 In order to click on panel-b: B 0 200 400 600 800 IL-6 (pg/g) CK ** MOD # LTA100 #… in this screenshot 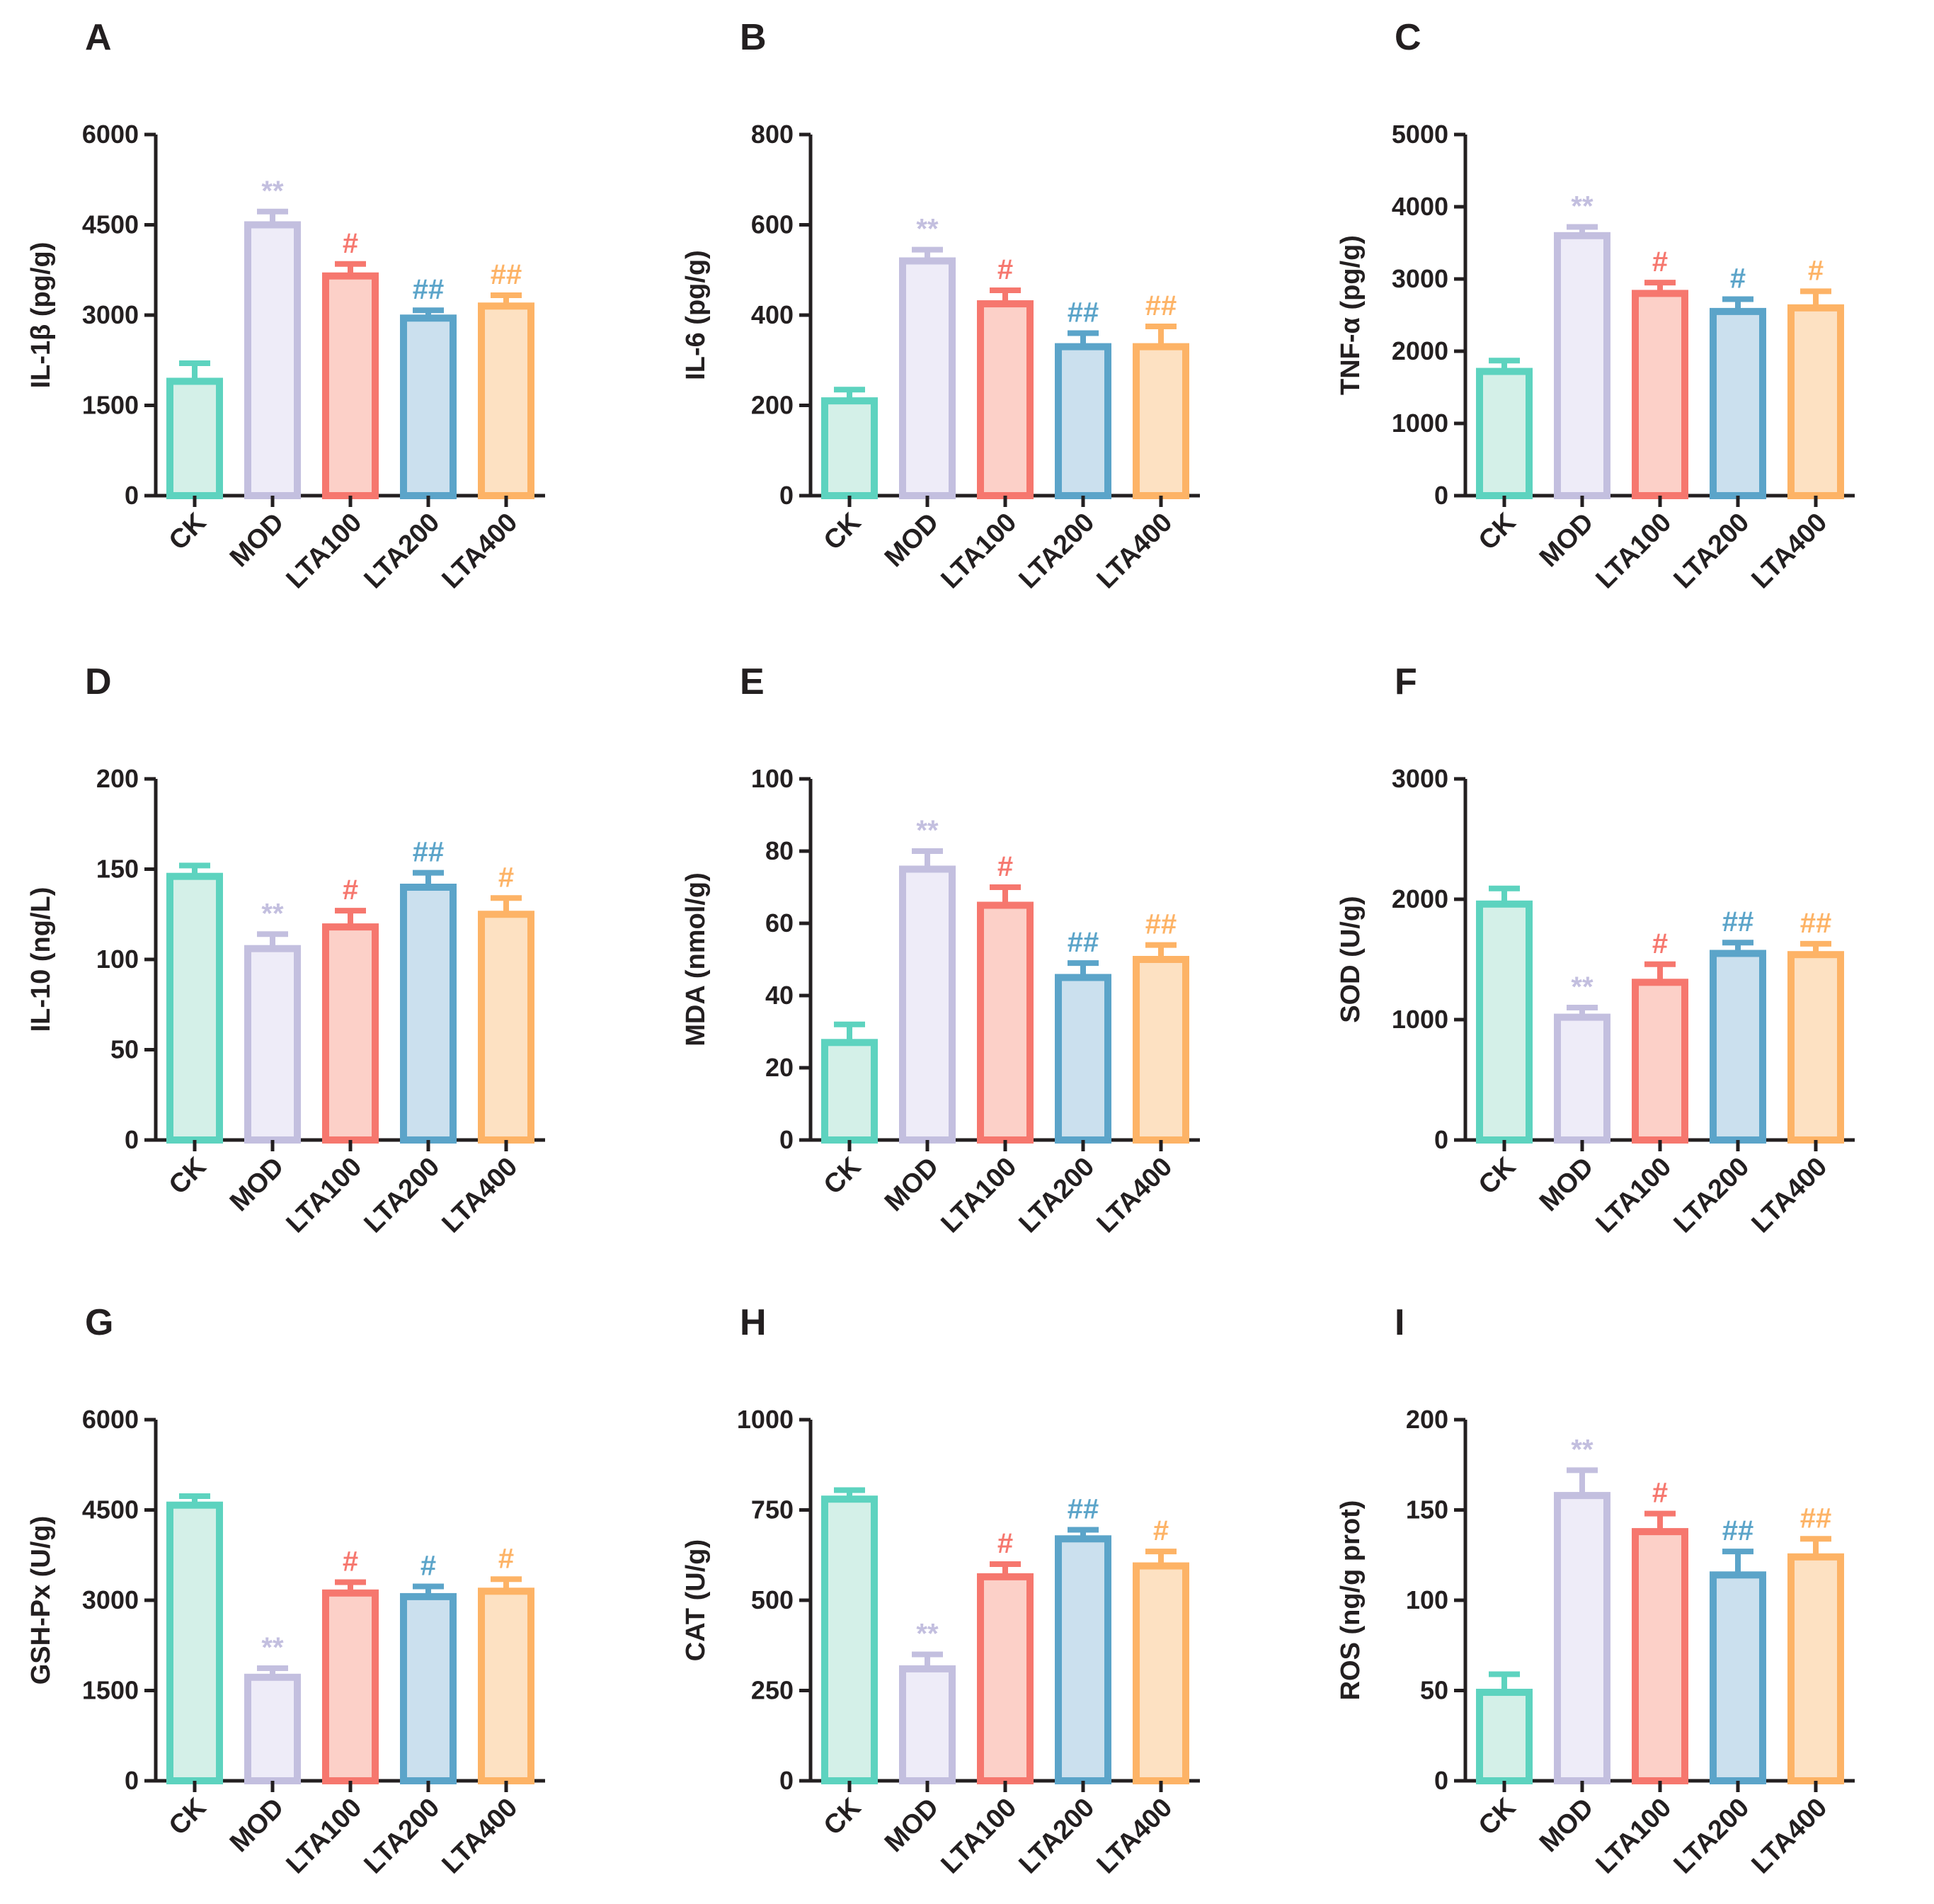, I will do `click(941, 305)`.